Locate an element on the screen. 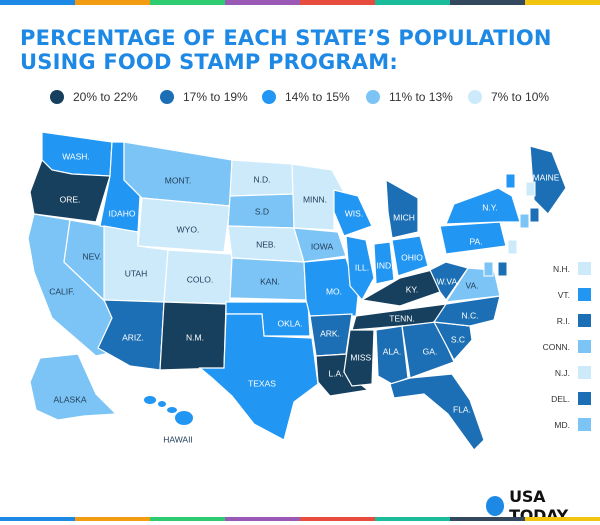  side-key-row: CONN. is located at coordinates (563, 346).